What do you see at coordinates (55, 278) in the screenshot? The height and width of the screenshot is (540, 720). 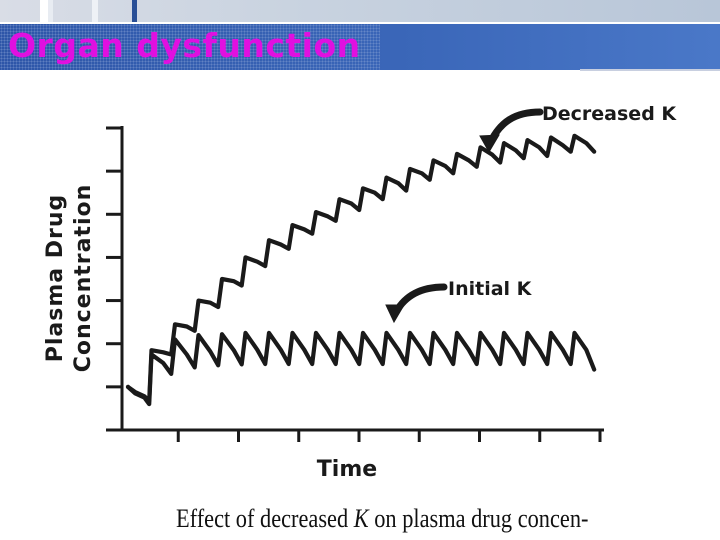 I see `y-axis-label-line-1: Plasma Drug` at bounding box center [55, 278].